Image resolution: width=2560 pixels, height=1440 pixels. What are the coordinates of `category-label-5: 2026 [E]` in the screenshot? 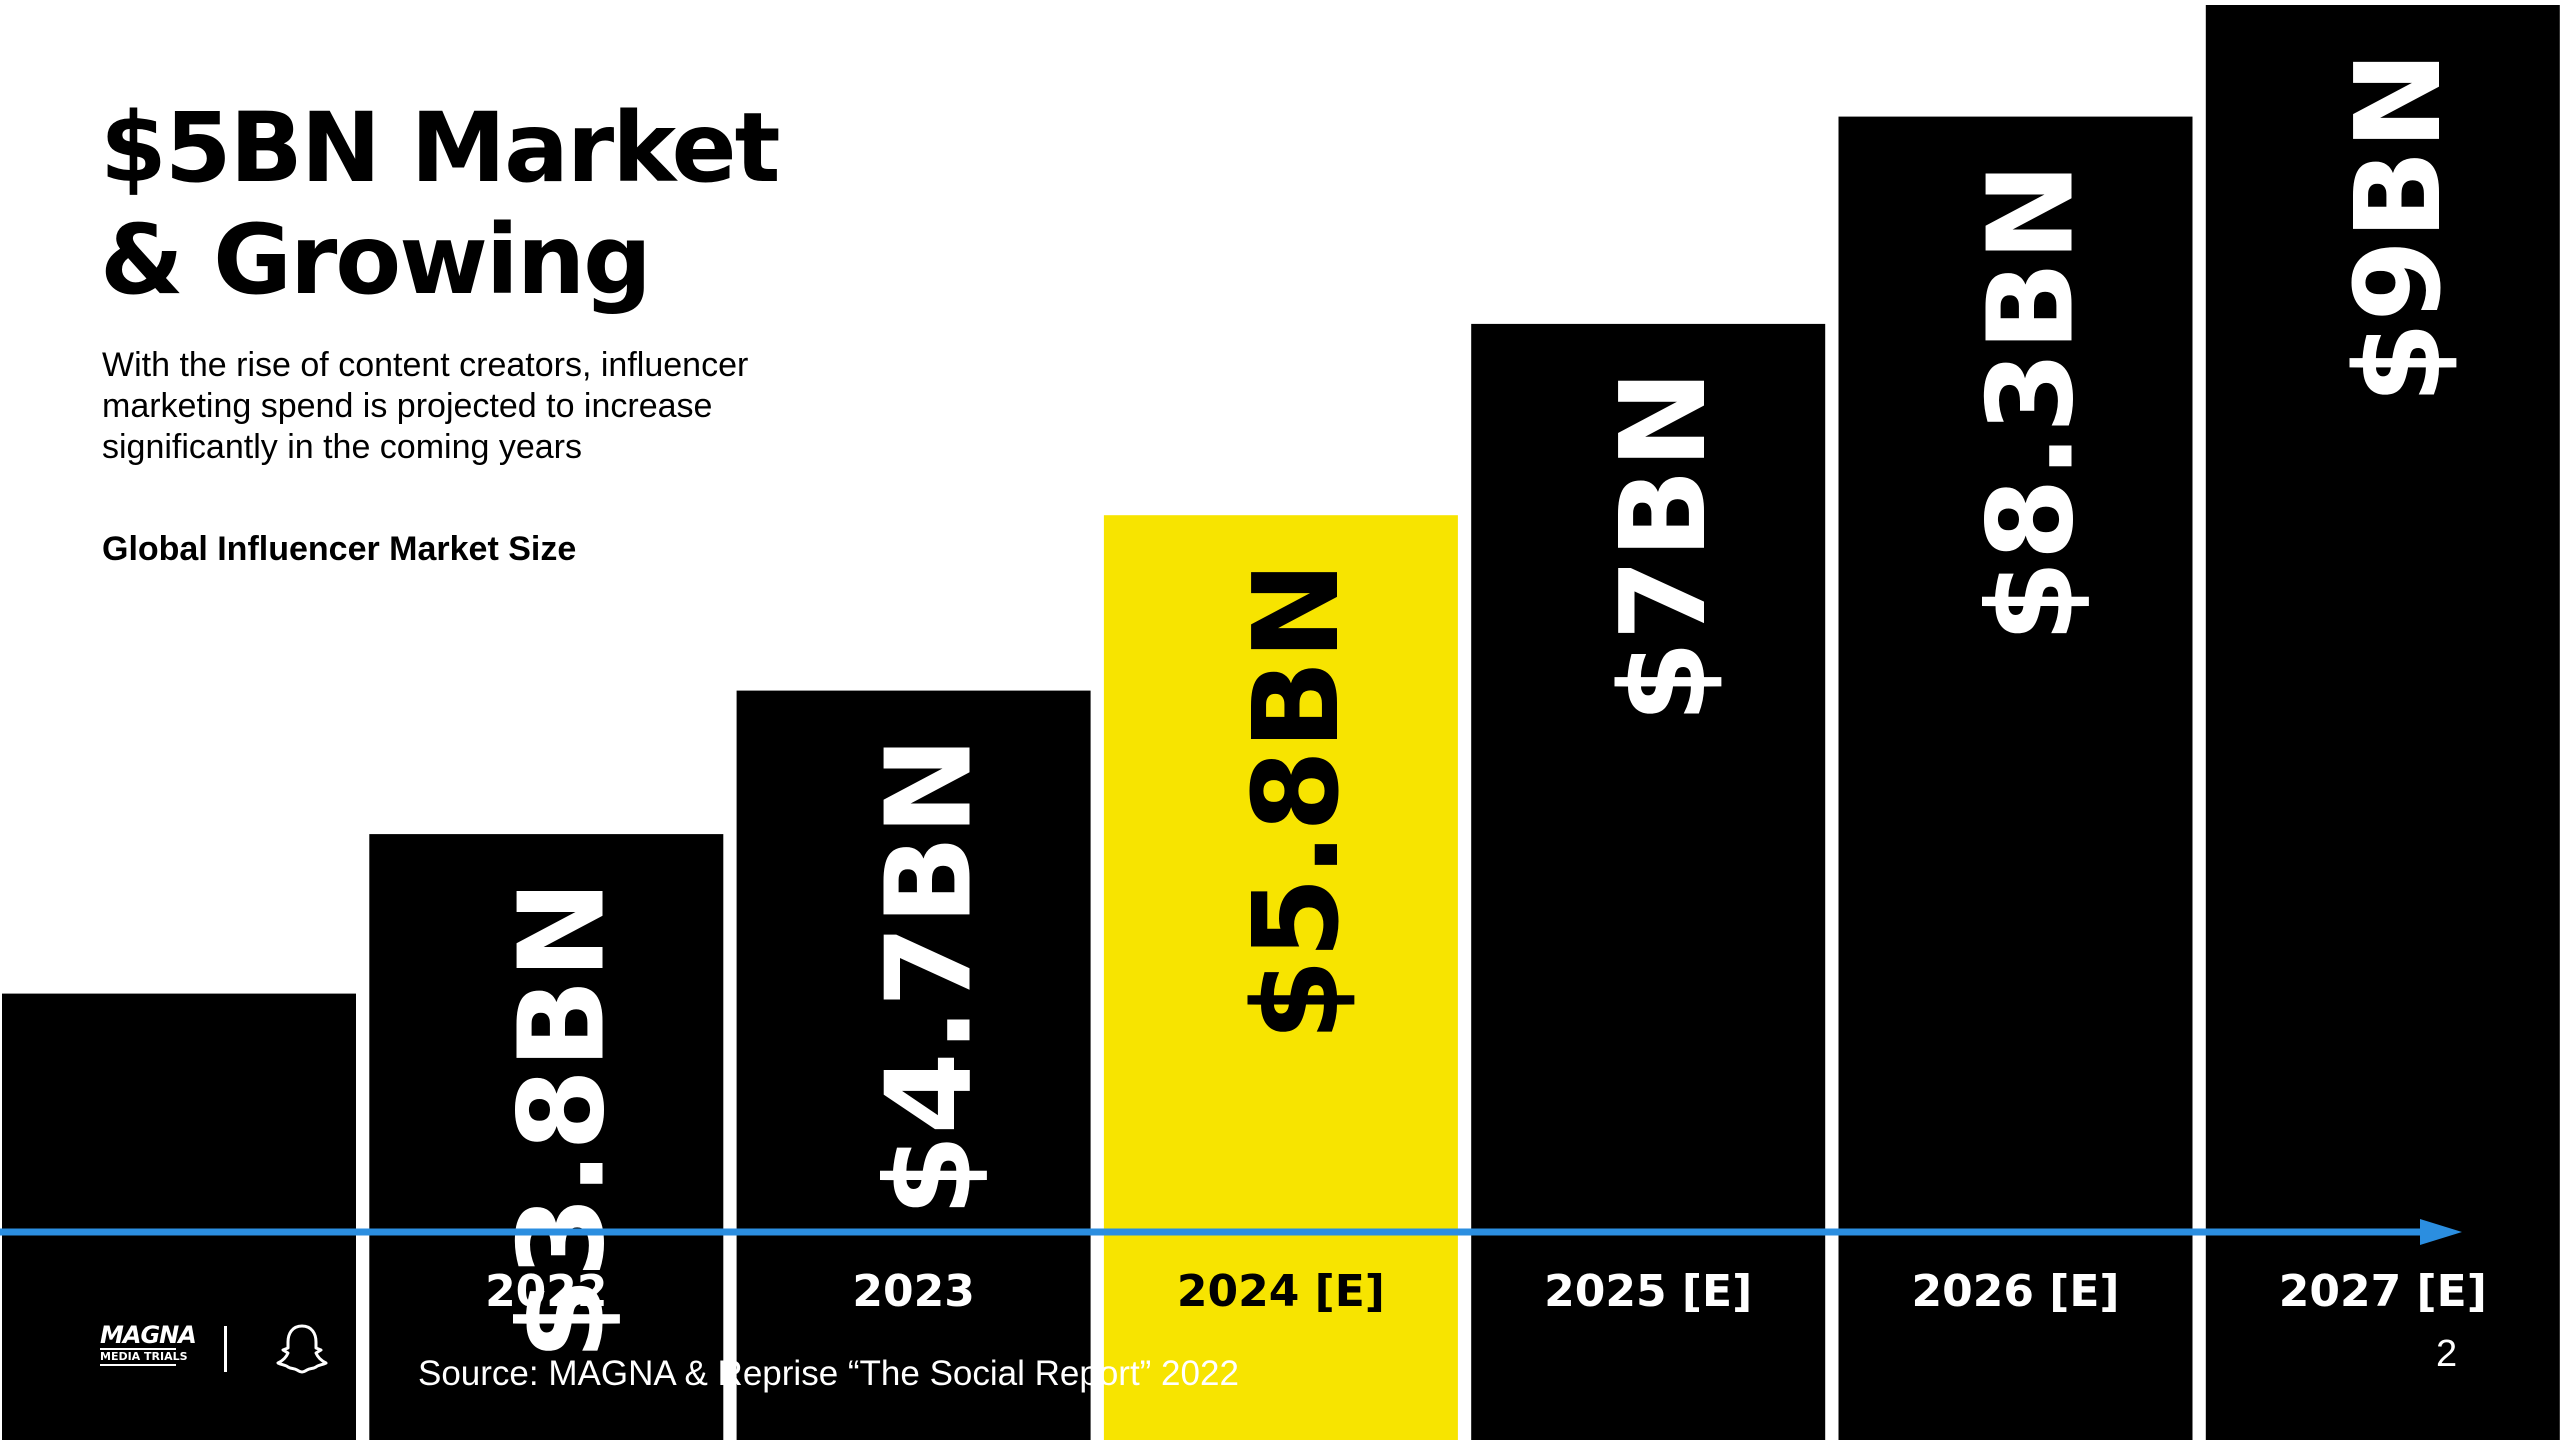 It's located at (2015, 1291).